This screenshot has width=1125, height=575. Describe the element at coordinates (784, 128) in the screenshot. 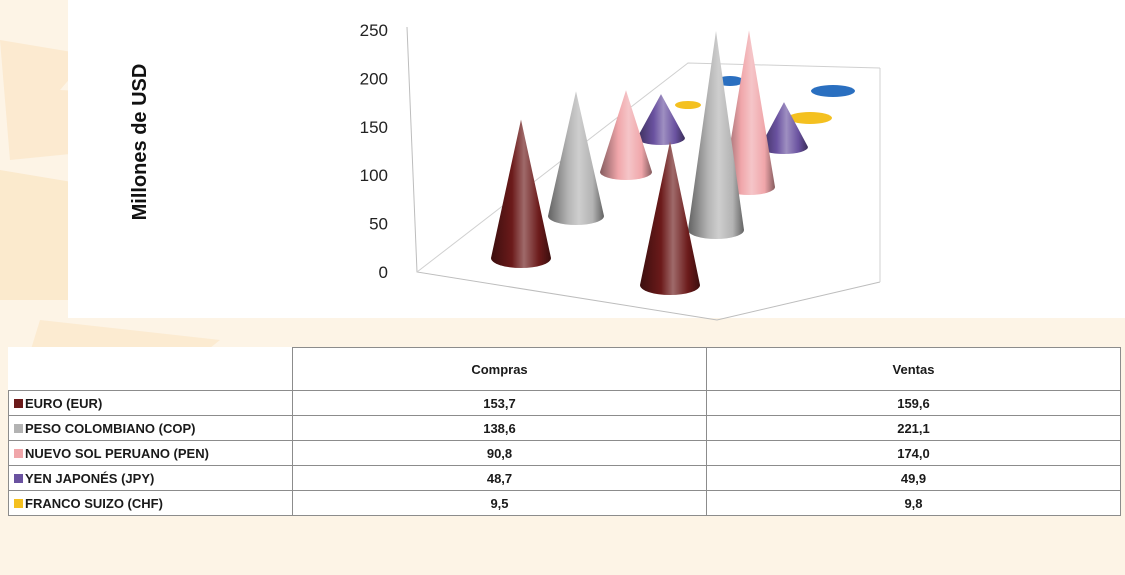

I see `cone-jpy-ventas` at that location.